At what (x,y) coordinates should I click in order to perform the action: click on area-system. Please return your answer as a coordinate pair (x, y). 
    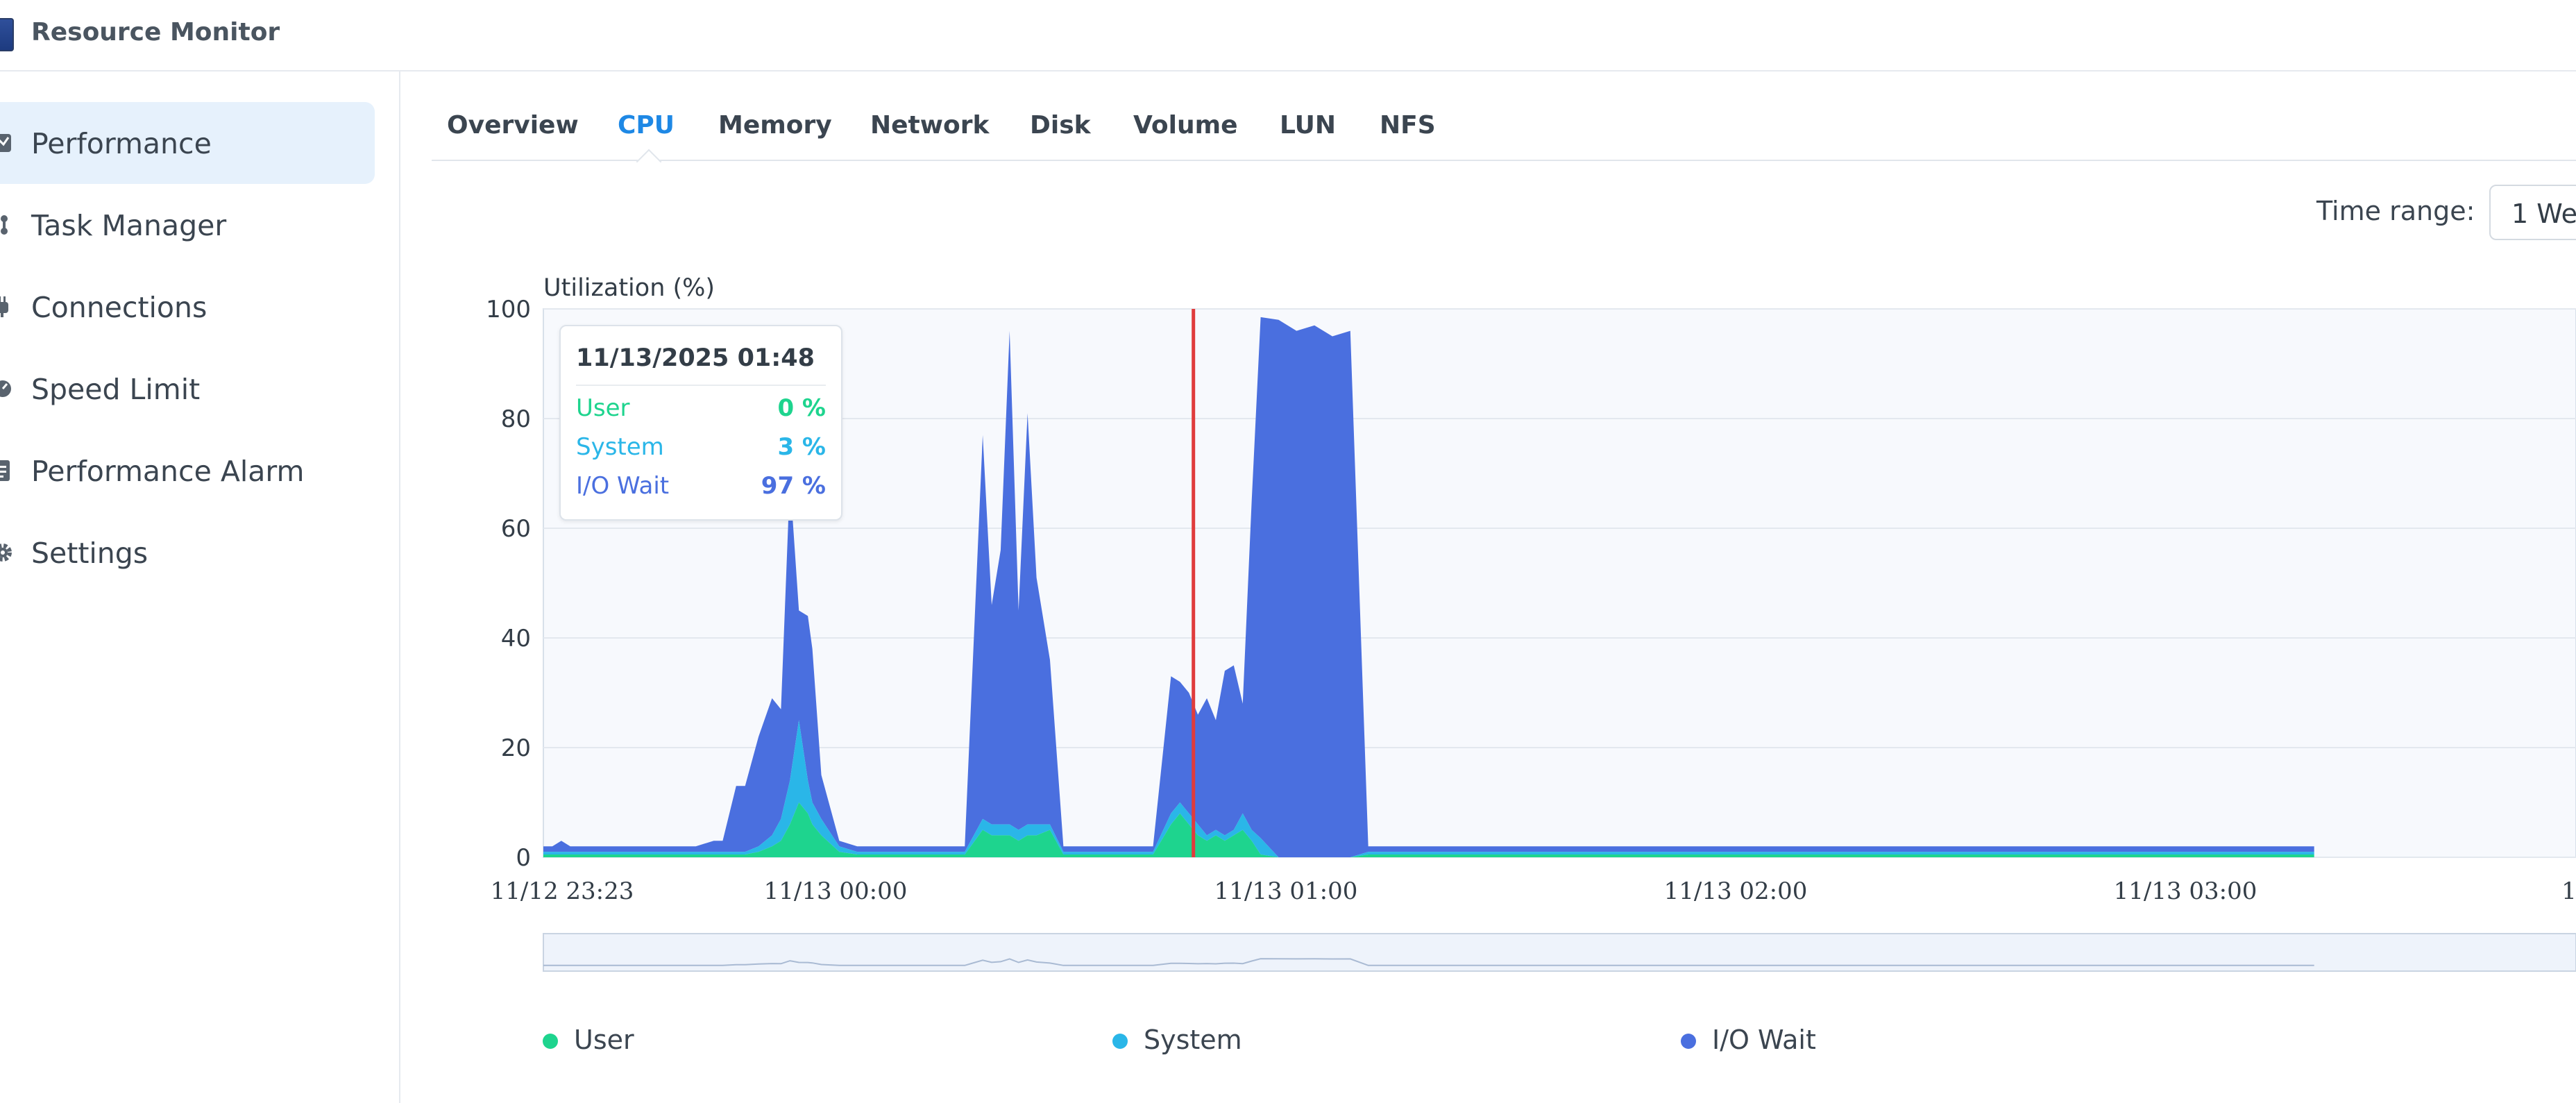
    Looking at the image, I should click on (1429, 789).